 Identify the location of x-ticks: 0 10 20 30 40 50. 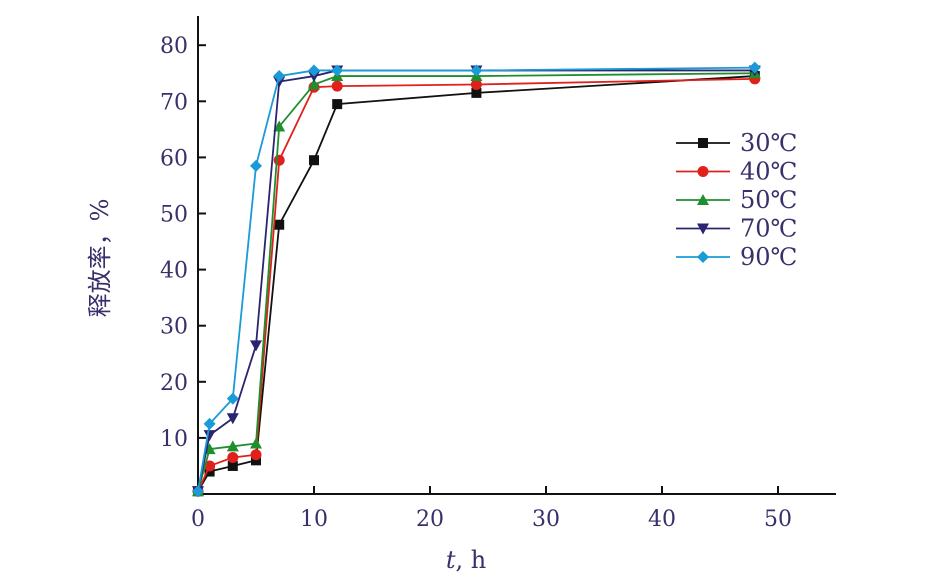
(491, 509).